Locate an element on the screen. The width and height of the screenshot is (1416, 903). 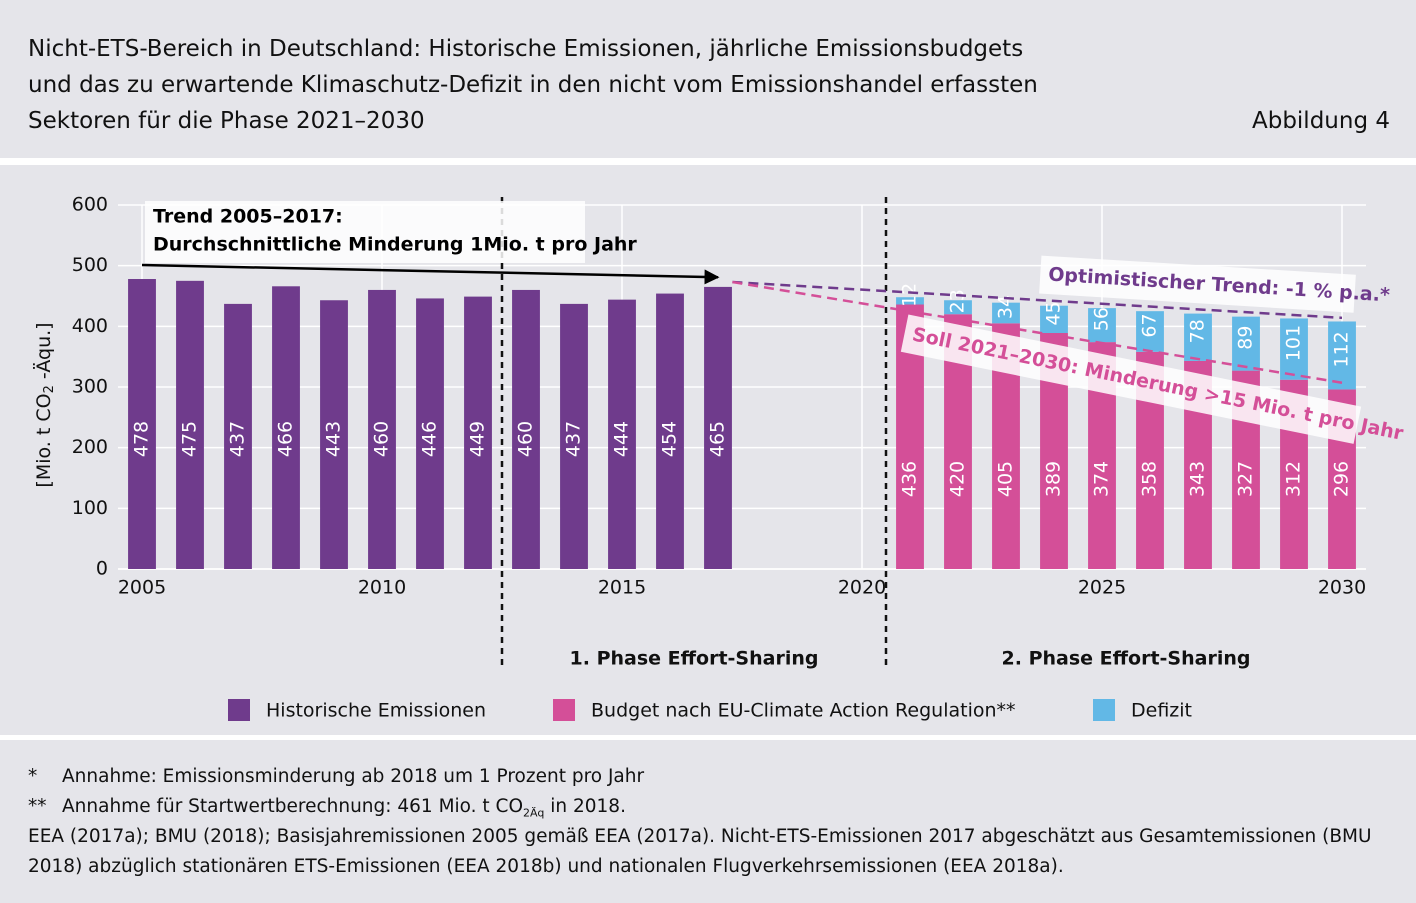
y-tick-label: 500 is located at coordinates (90, 265).